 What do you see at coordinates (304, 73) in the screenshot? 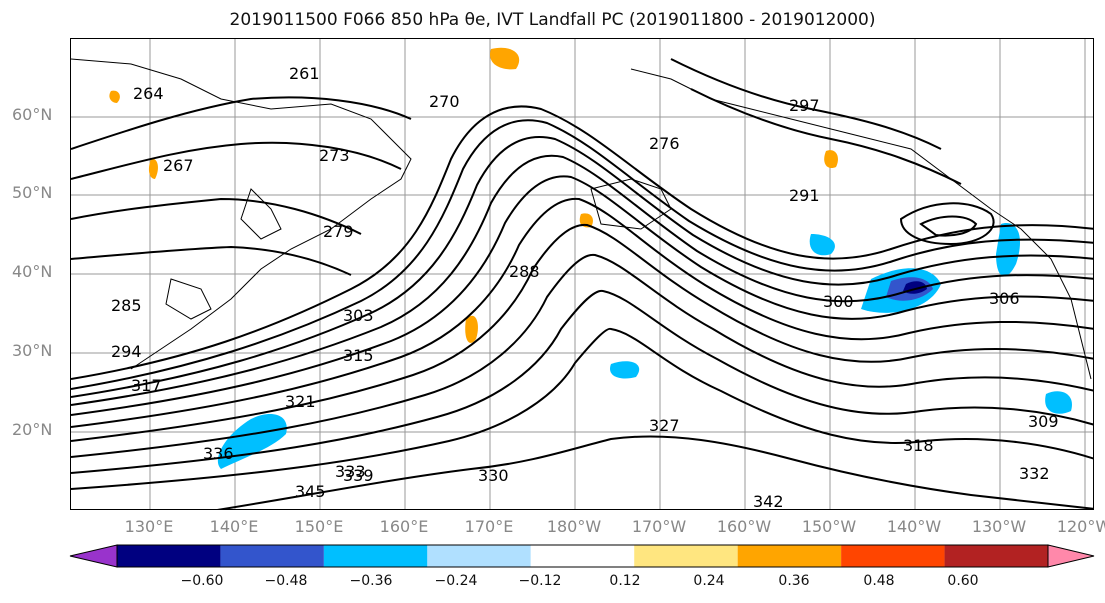
I see `contour-label: 261` at bounding box center [304, 73].